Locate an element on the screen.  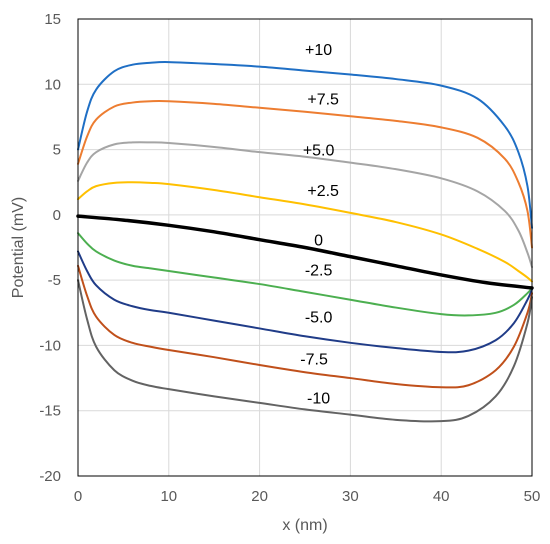
series-label: -7.5 is located at coordinates (314, 359).